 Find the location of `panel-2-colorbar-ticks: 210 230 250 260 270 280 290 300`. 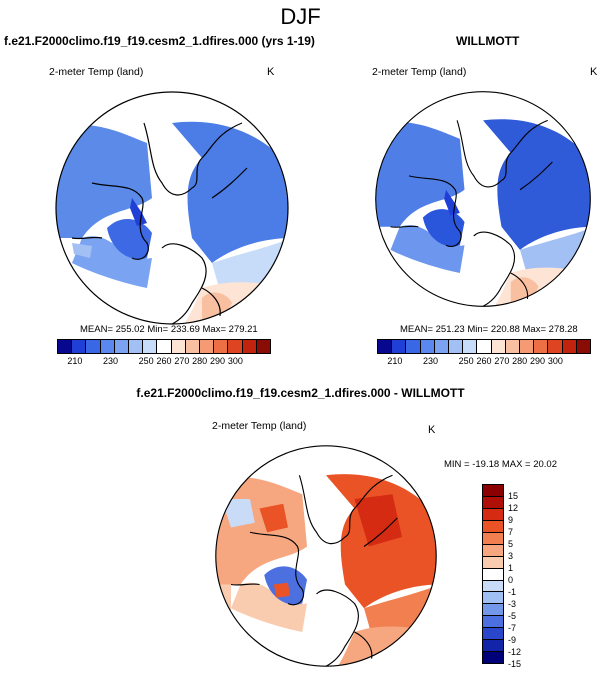

panel-2-colorbar-ticks: 210 230 250 260 270 280 290 300 is located at coordinates (484, 362).